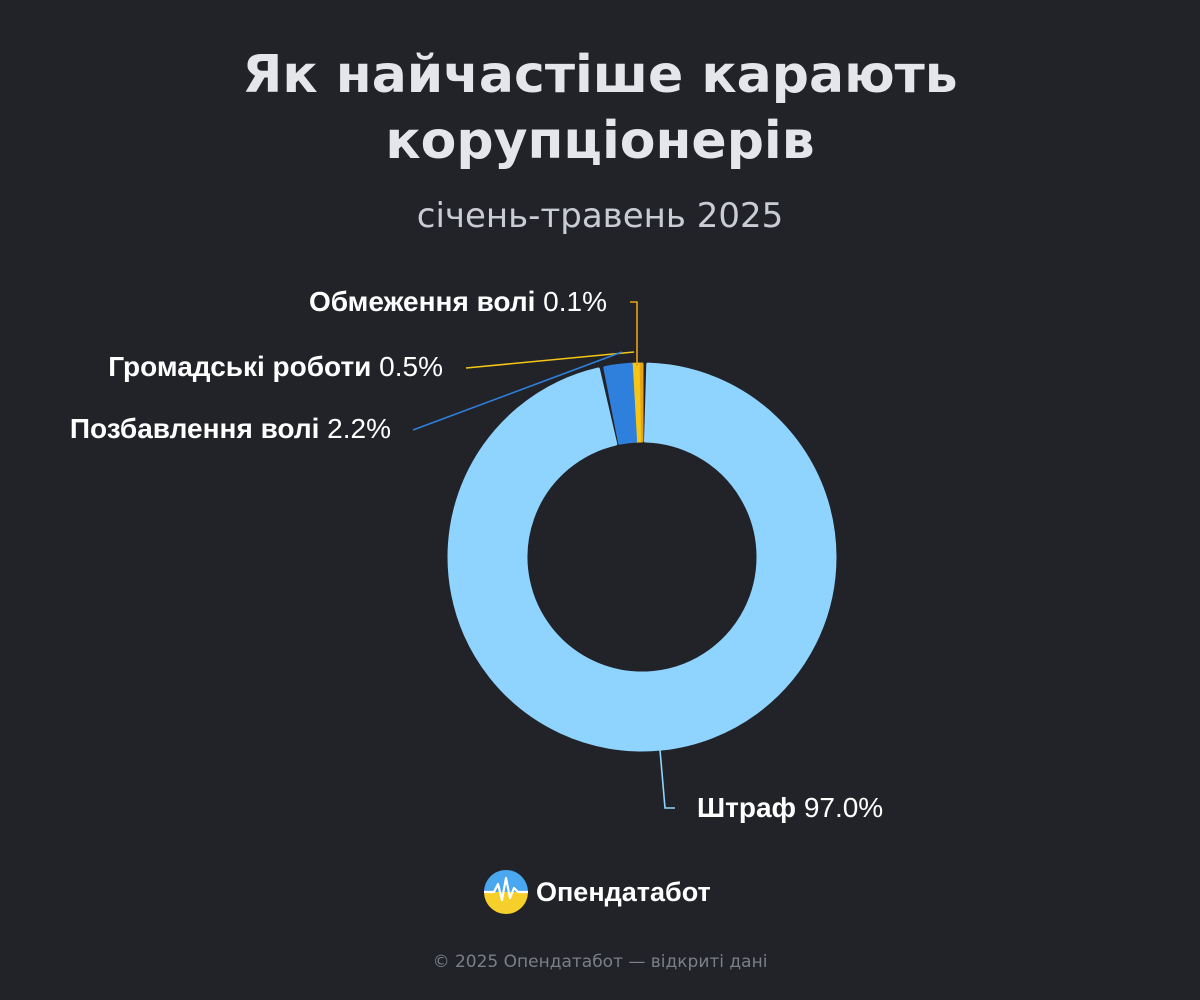 The image size is (1200, 1000). What do you see at coordinates (600, 216) in the screenshot?
I see `chart-subtitle: січень-травень 2025` at bounding box center [600, 216].